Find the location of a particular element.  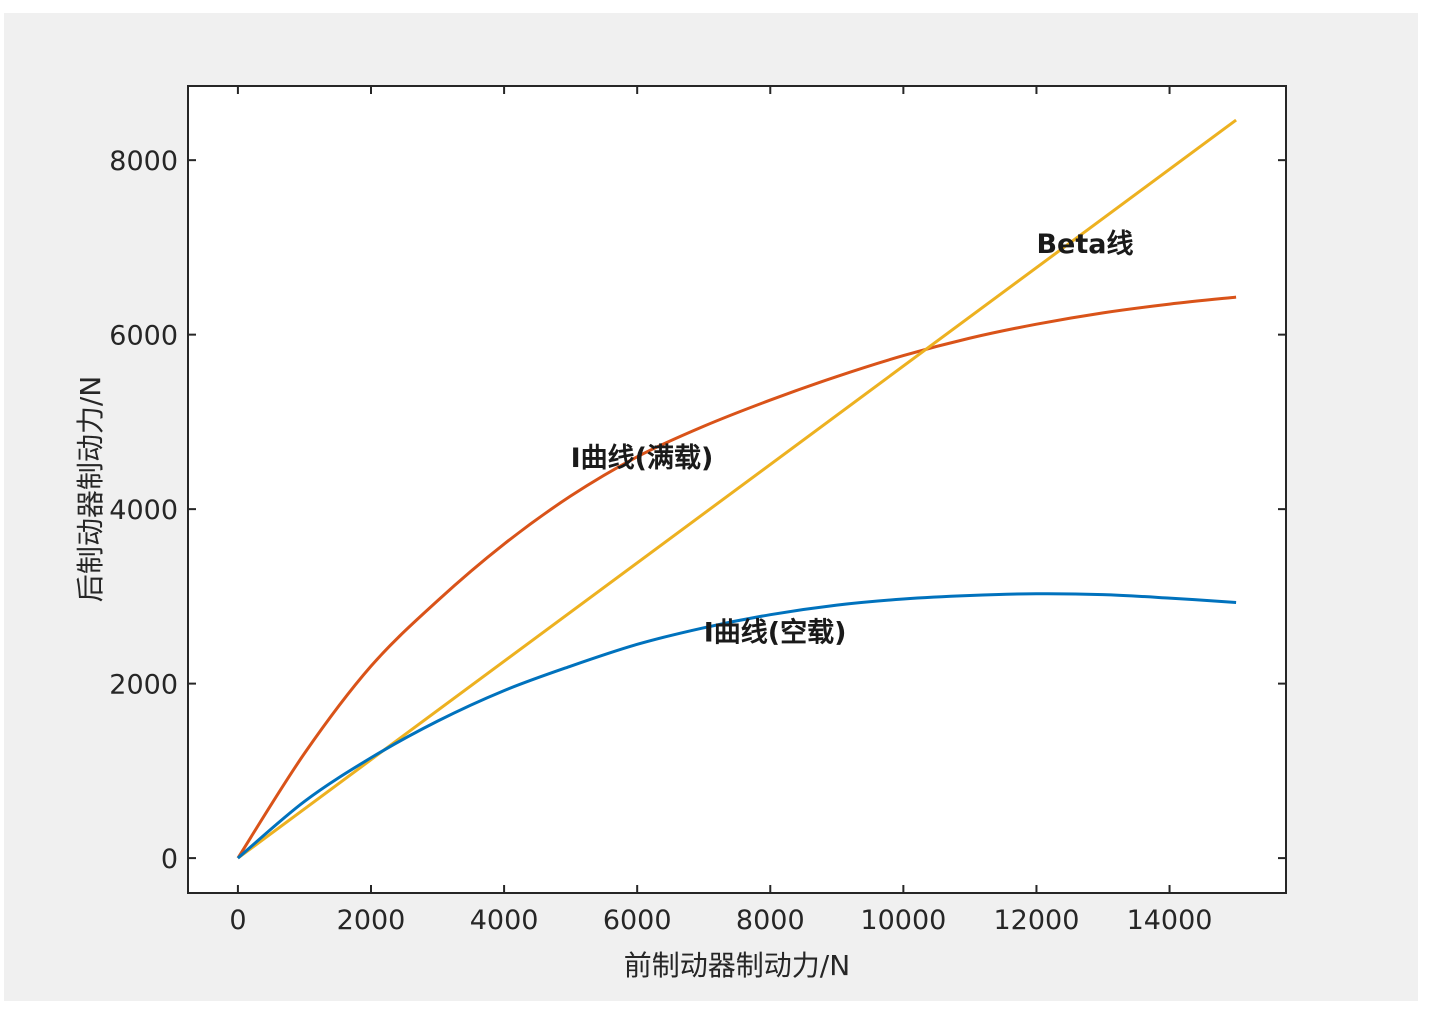

x-tick-label: 2000 is located at coordinates (371, 920).